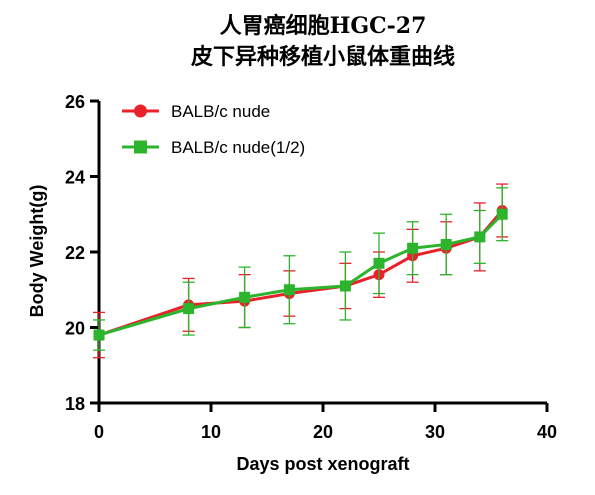 Image resolution: width=595 pixels, height=495 pixels. What do you see at coordinates (213, 129) in the screenshot?
I see `legend: BALB/c nude BALB/c nude(1/2)` at bounding box center [213, 129].